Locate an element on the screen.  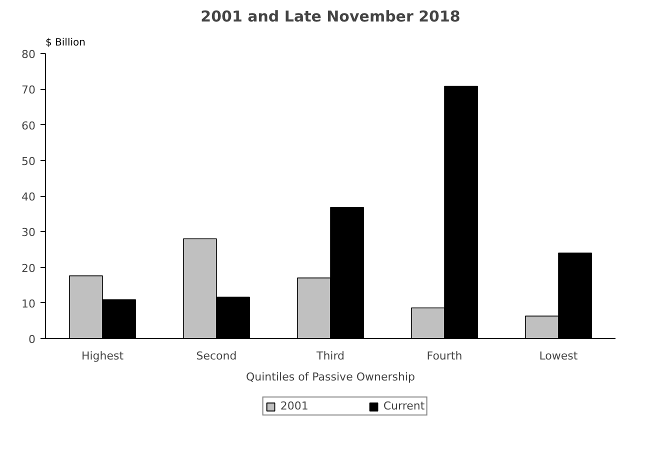
x-tick-label: Fourth is located at coordinates (444, 356).